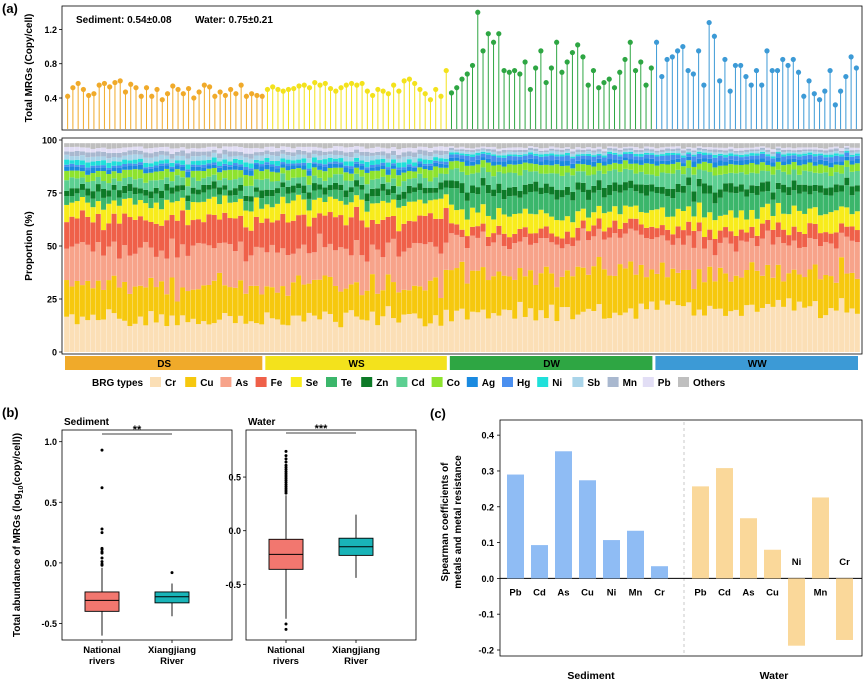 The width and height of the screenshot is (865, 686). I want to click on legend-label: Te, so click(346, 383).